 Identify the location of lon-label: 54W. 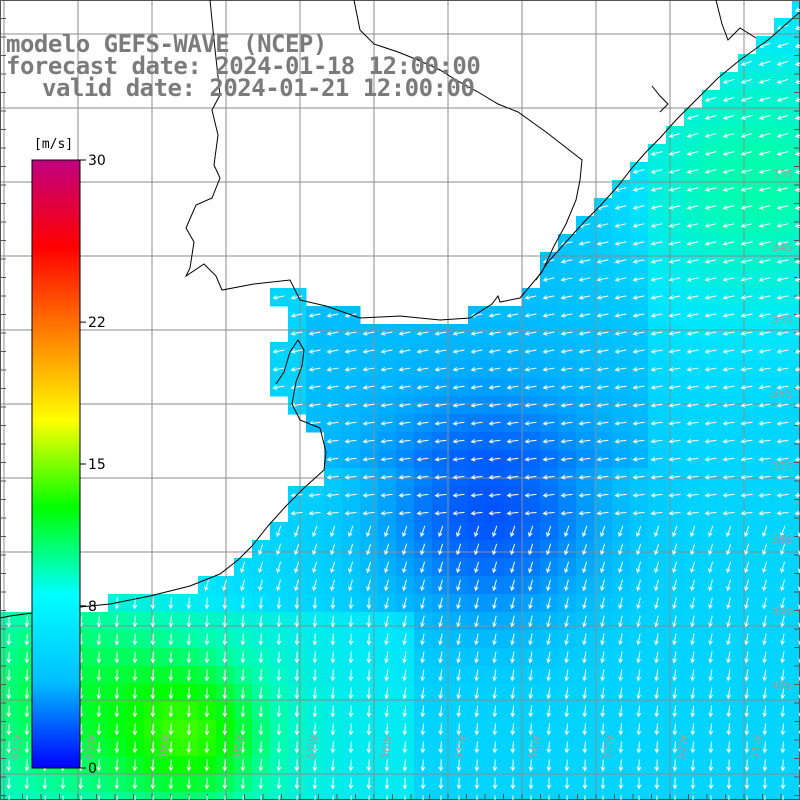
(534, 747).